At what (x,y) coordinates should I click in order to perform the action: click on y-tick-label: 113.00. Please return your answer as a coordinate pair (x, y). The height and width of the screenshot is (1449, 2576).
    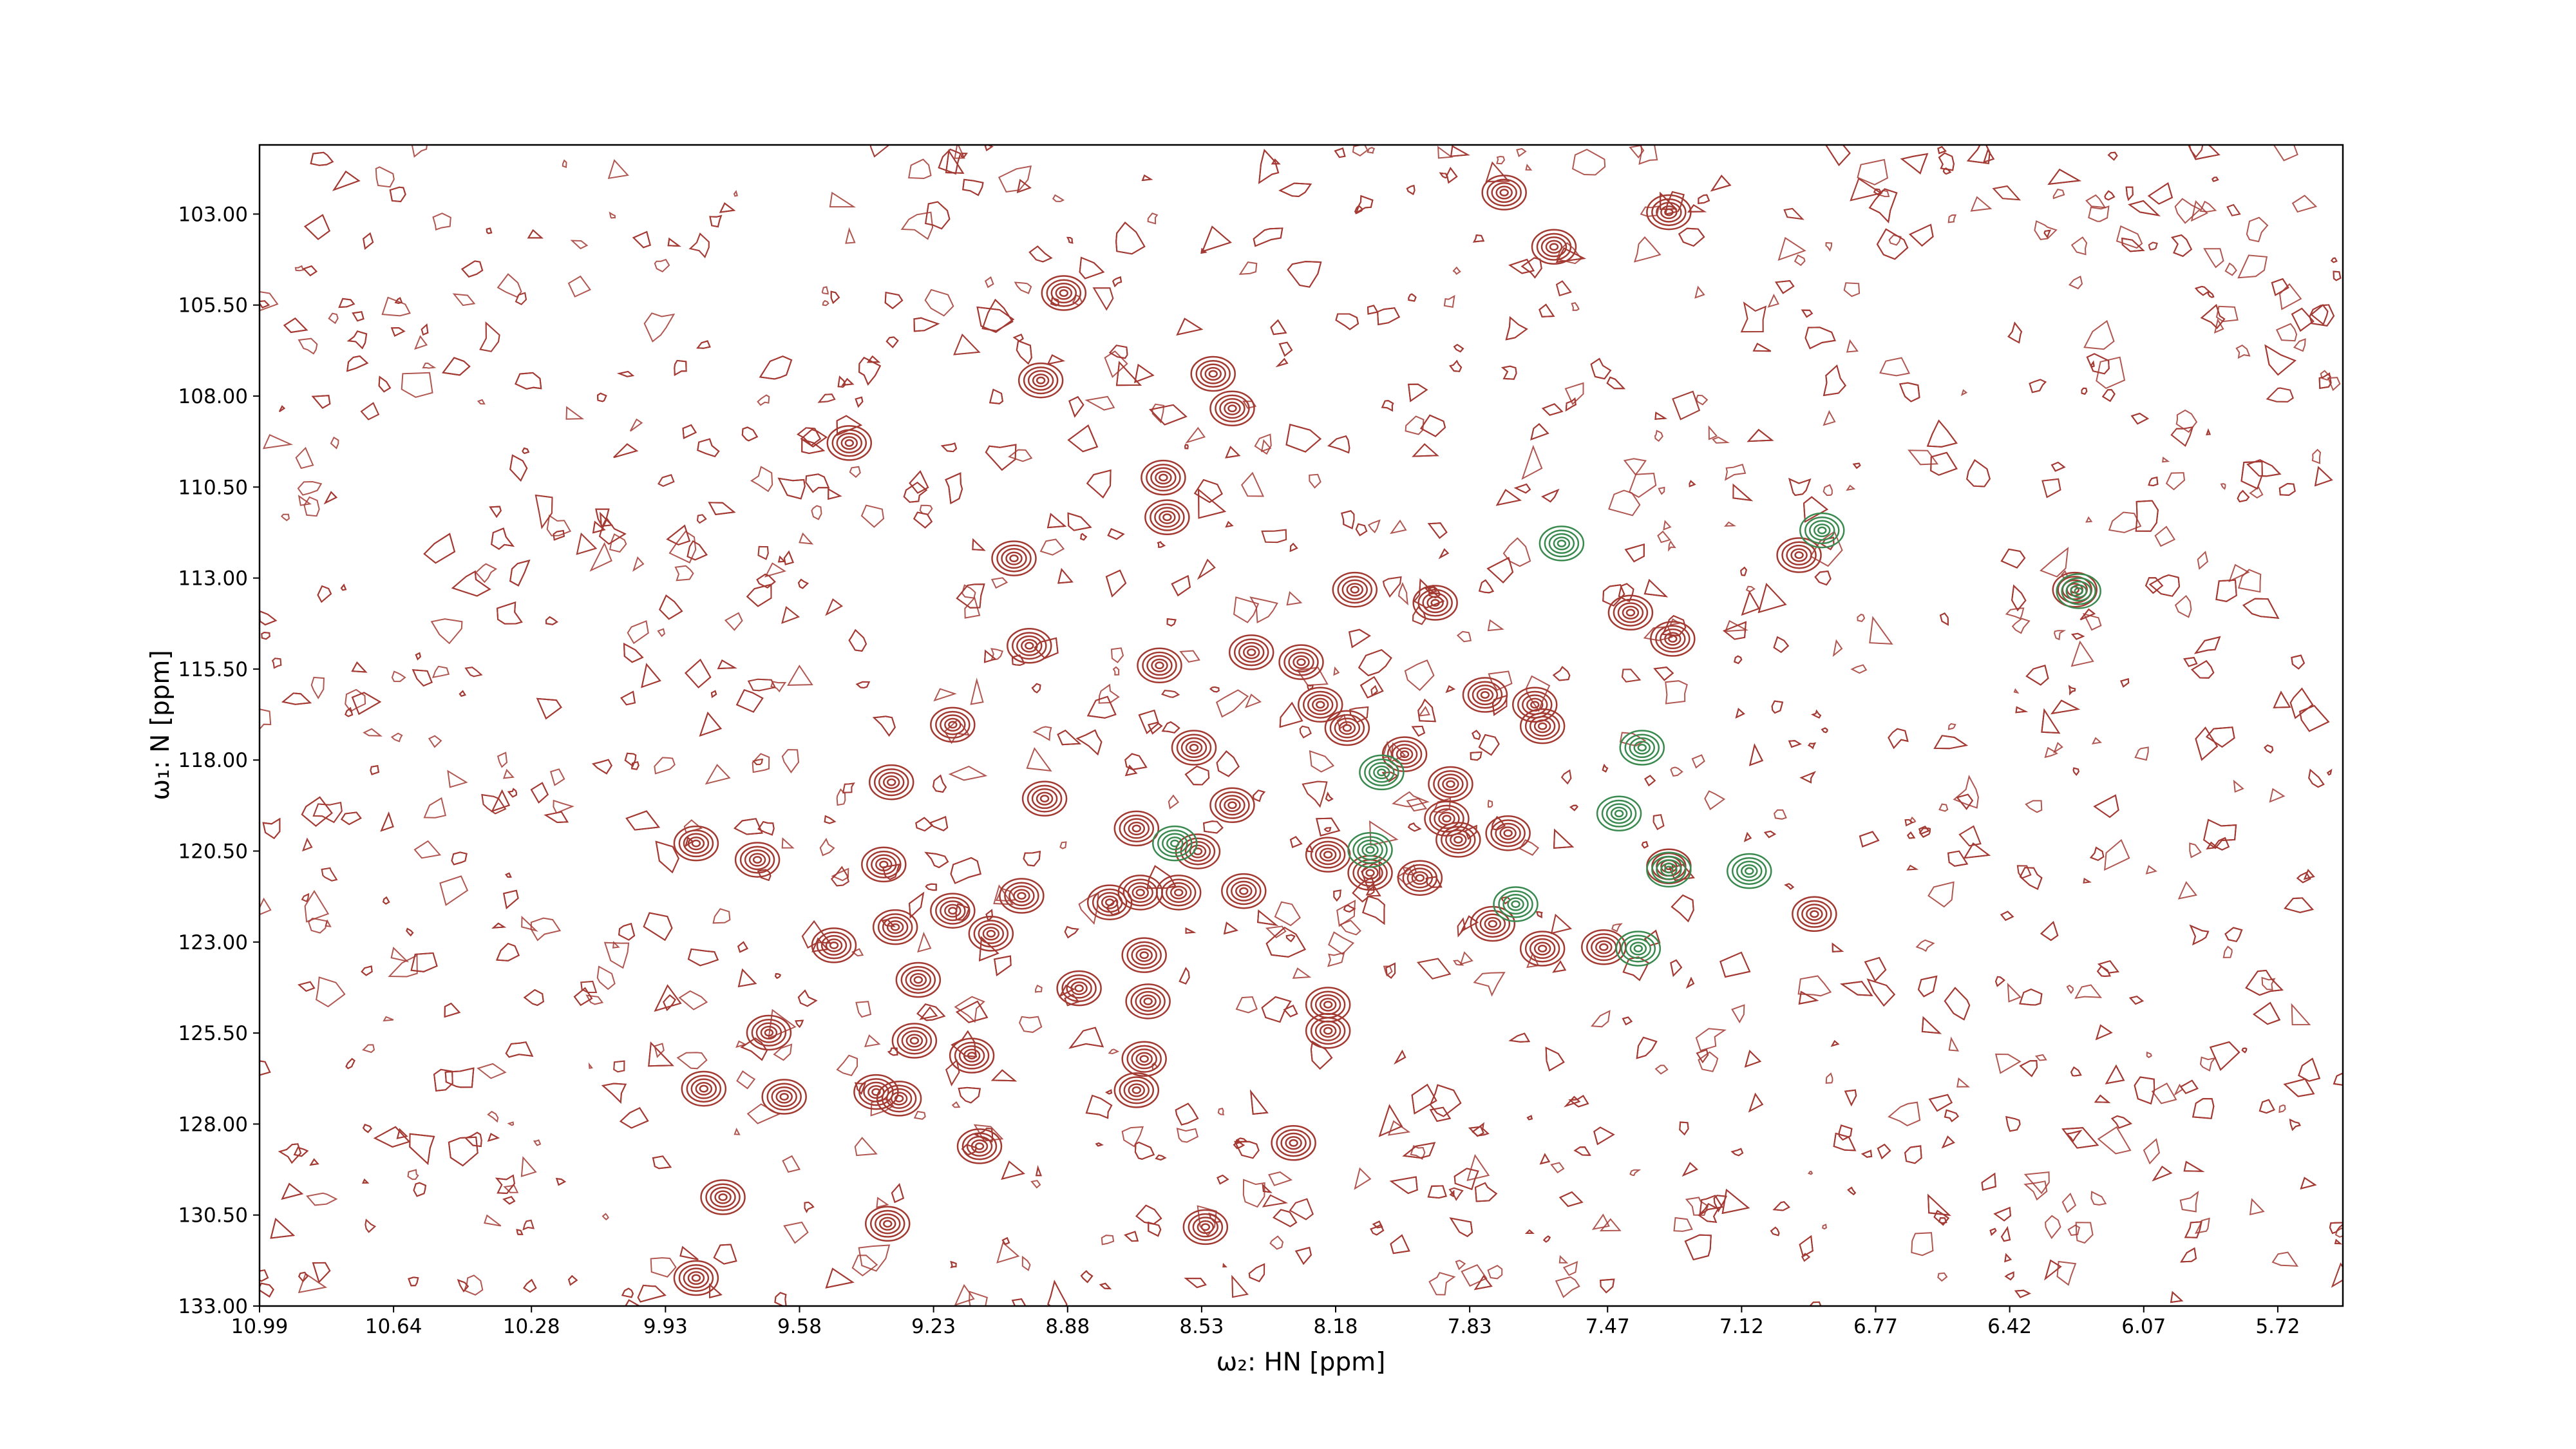
    Looking at the image, I should click on (213, 579).